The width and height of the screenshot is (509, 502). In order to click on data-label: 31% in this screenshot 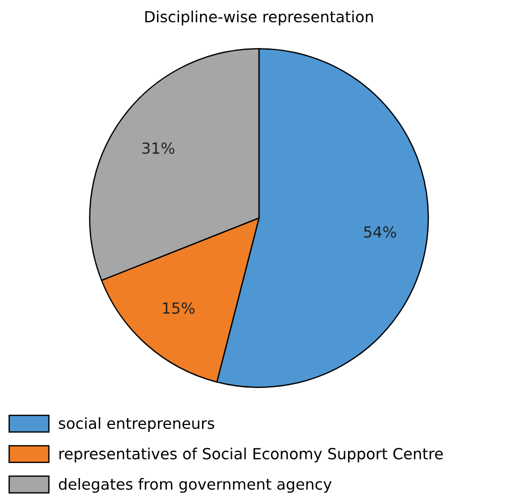, I will do `click(158, 148)`.